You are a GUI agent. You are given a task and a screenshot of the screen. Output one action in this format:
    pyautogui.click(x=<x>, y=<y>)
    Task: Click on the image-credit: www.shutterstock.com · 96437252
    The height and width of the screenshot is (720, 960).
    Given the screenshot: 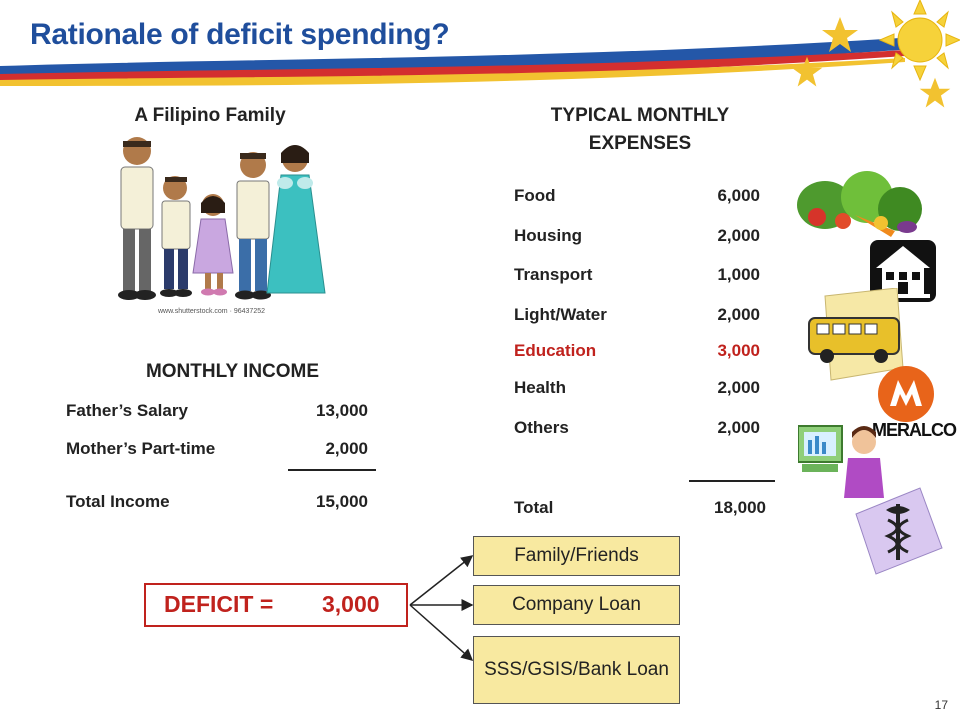 What is the action you would take?
    pyautogui.click(x=211, y=311)
    